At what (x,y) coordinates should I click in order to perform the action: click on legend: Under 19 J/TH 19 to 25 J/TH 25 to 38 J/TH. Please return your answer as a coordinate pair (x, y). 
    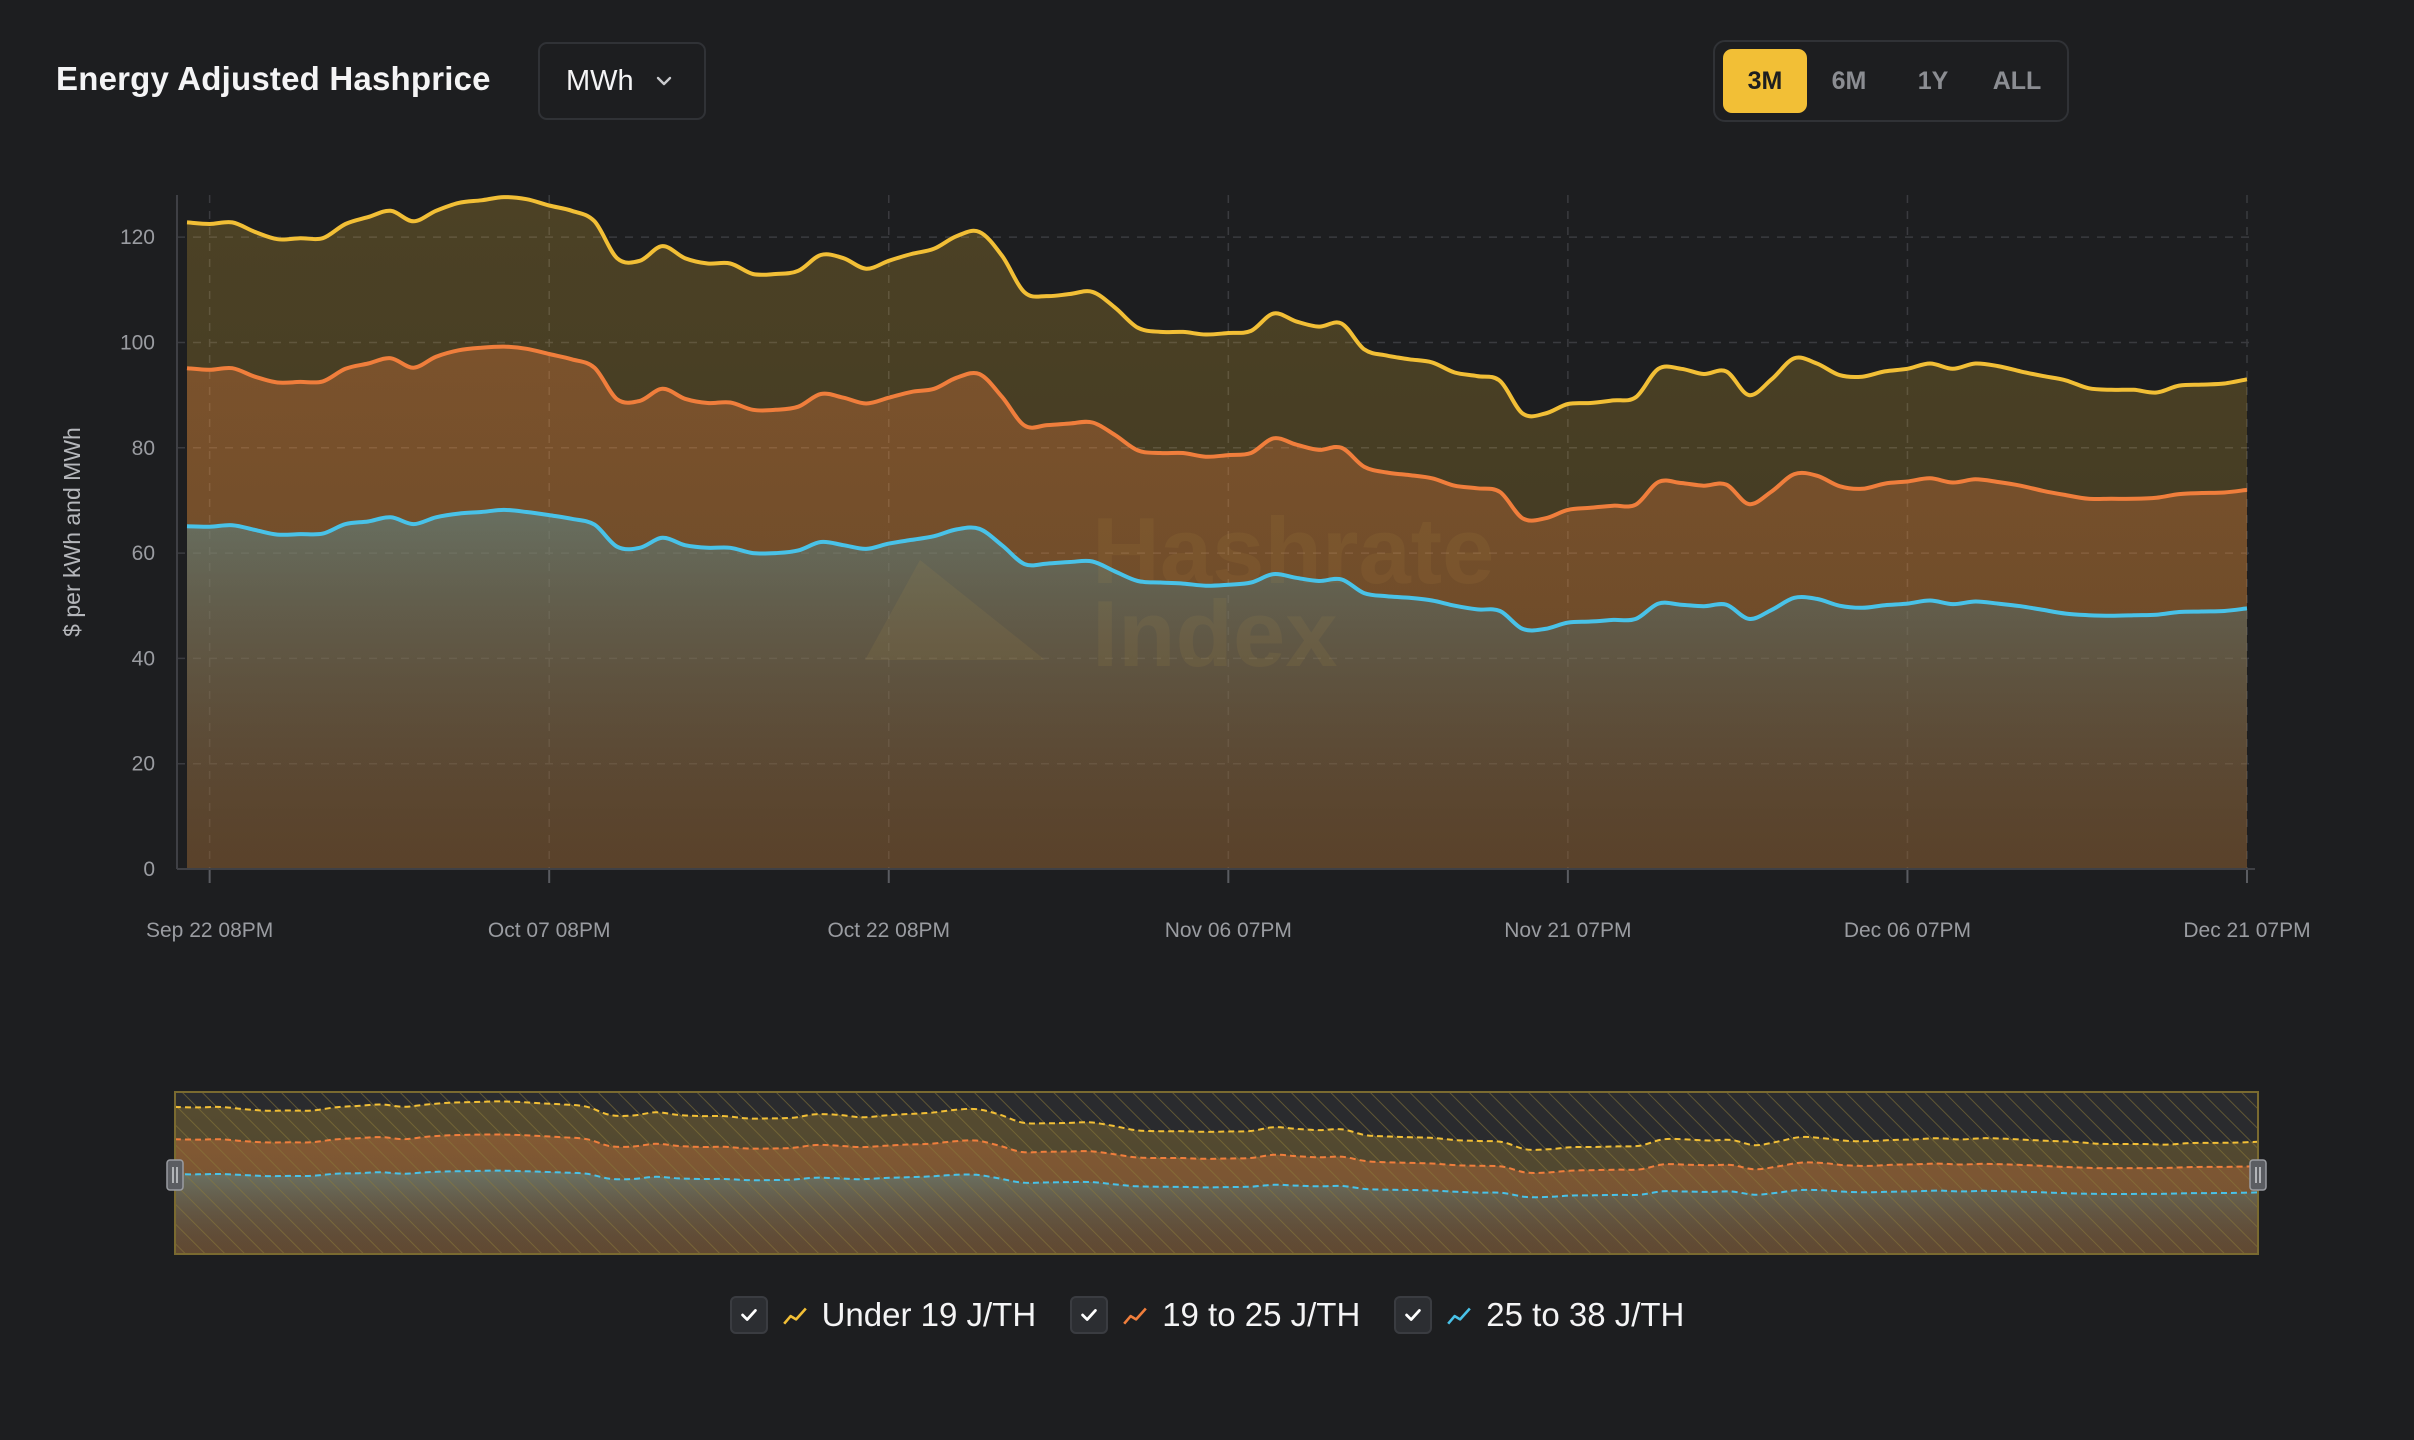
    Looking at the image, I should click on (1207, 1315).